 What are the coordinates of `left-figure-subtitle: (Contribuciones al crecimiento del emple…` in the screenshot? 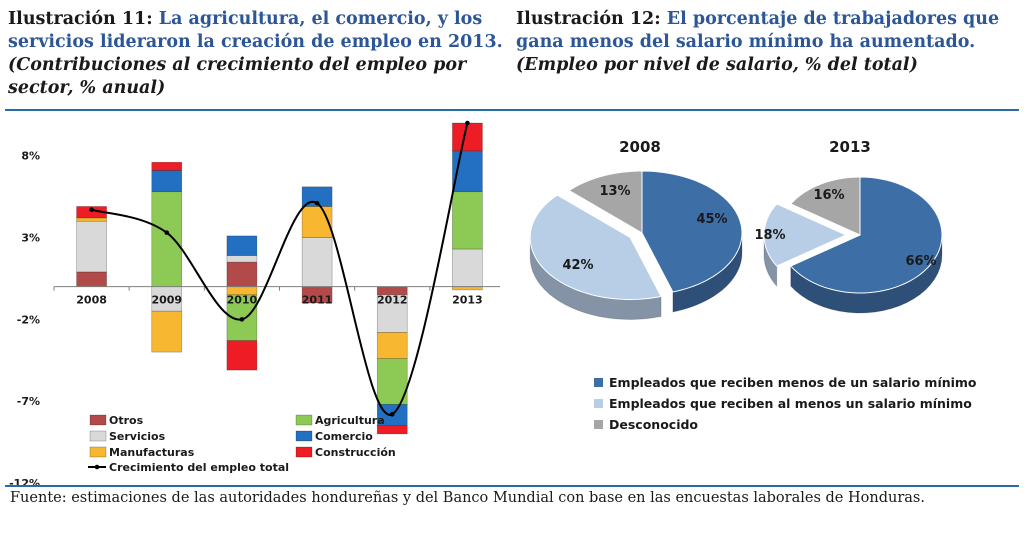 It's located at (237, 76).